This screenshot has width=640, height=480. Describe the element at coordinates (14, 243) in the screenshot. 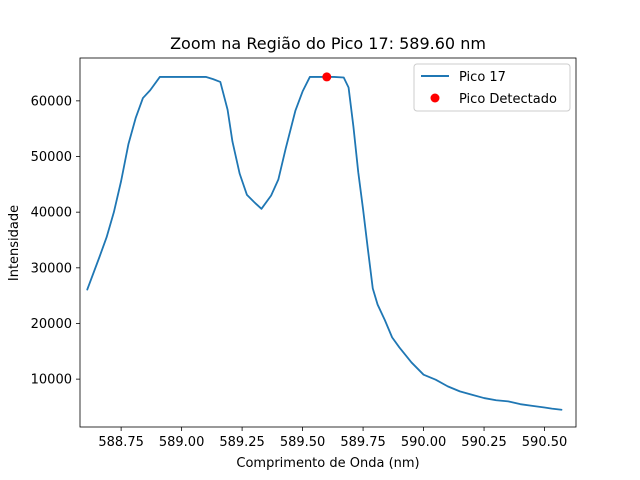

I see `y-axis-label: Intensidade` at that location.